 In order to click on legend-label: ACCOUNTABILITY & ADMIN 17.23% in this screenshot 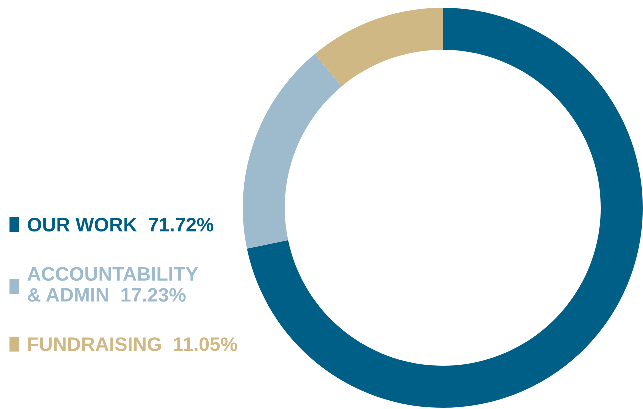, I will do `click(113, 284)`.